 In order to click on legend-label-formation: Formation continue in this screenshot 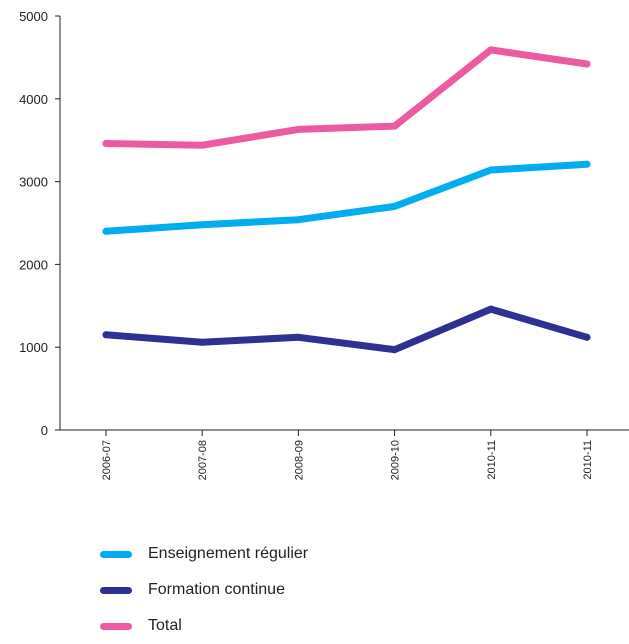, I will do `click(216, 589)`.